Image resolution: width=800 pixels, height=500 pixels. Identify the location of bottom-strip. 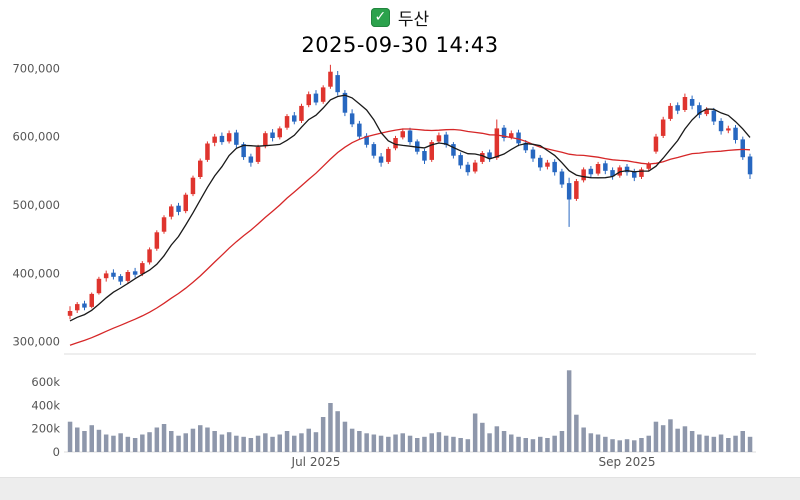
(400, 488).